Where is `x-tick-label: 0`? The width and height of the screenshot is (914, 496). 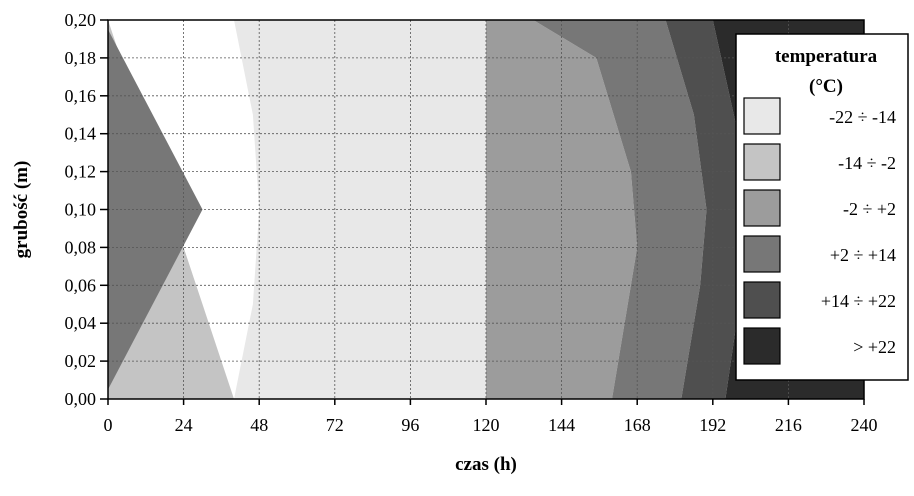
x-tick-label: 0 is located at coordinates (108, 425).